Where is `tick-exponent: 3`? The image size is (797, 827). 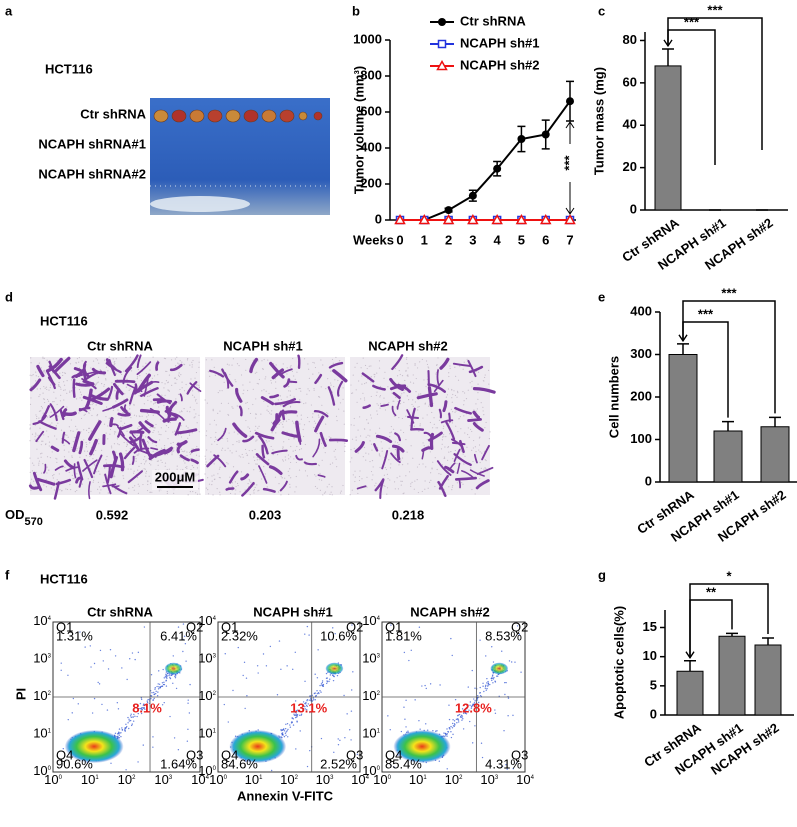 tick-exponent: 3 is located at coordinates (50, 656).